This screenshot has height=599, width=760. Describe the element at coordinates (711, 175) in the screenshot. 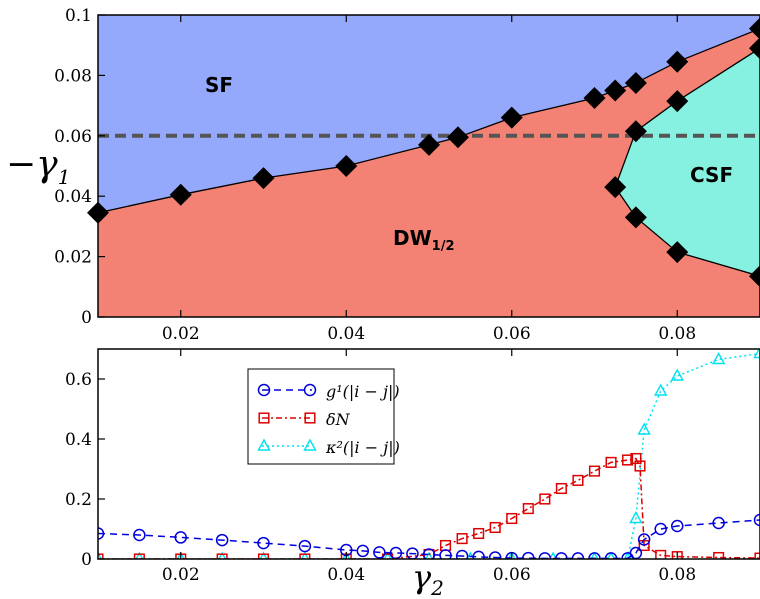

I see `region-label-csf: CSF` at that location.